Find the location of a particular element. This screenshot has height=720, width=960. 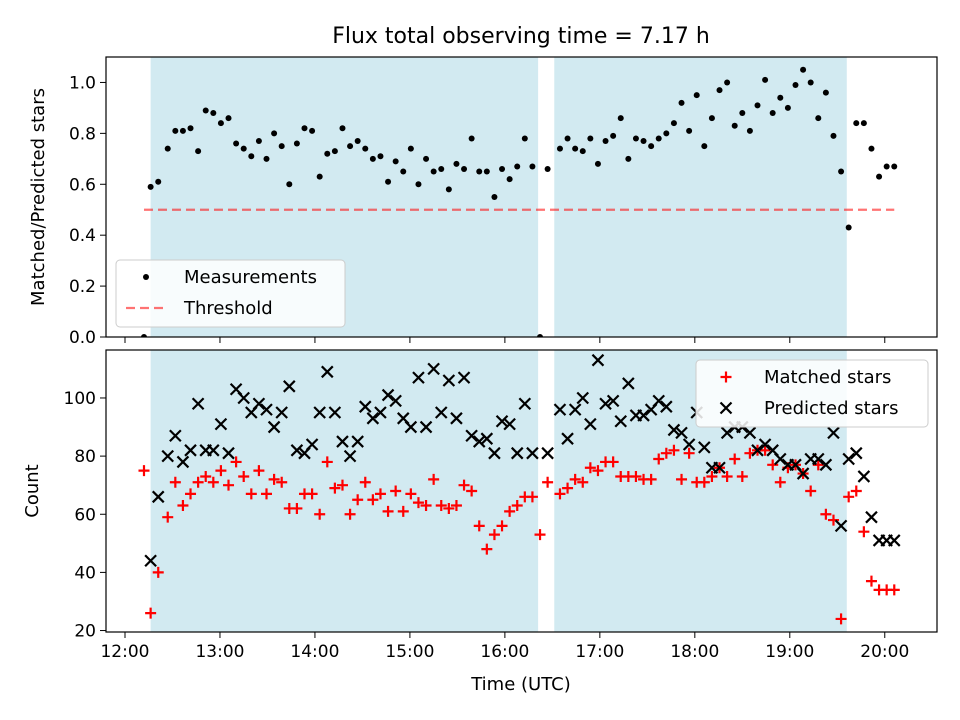

bottom-legend: Matched stars Predicted stars is located at coordinates (812, 393).